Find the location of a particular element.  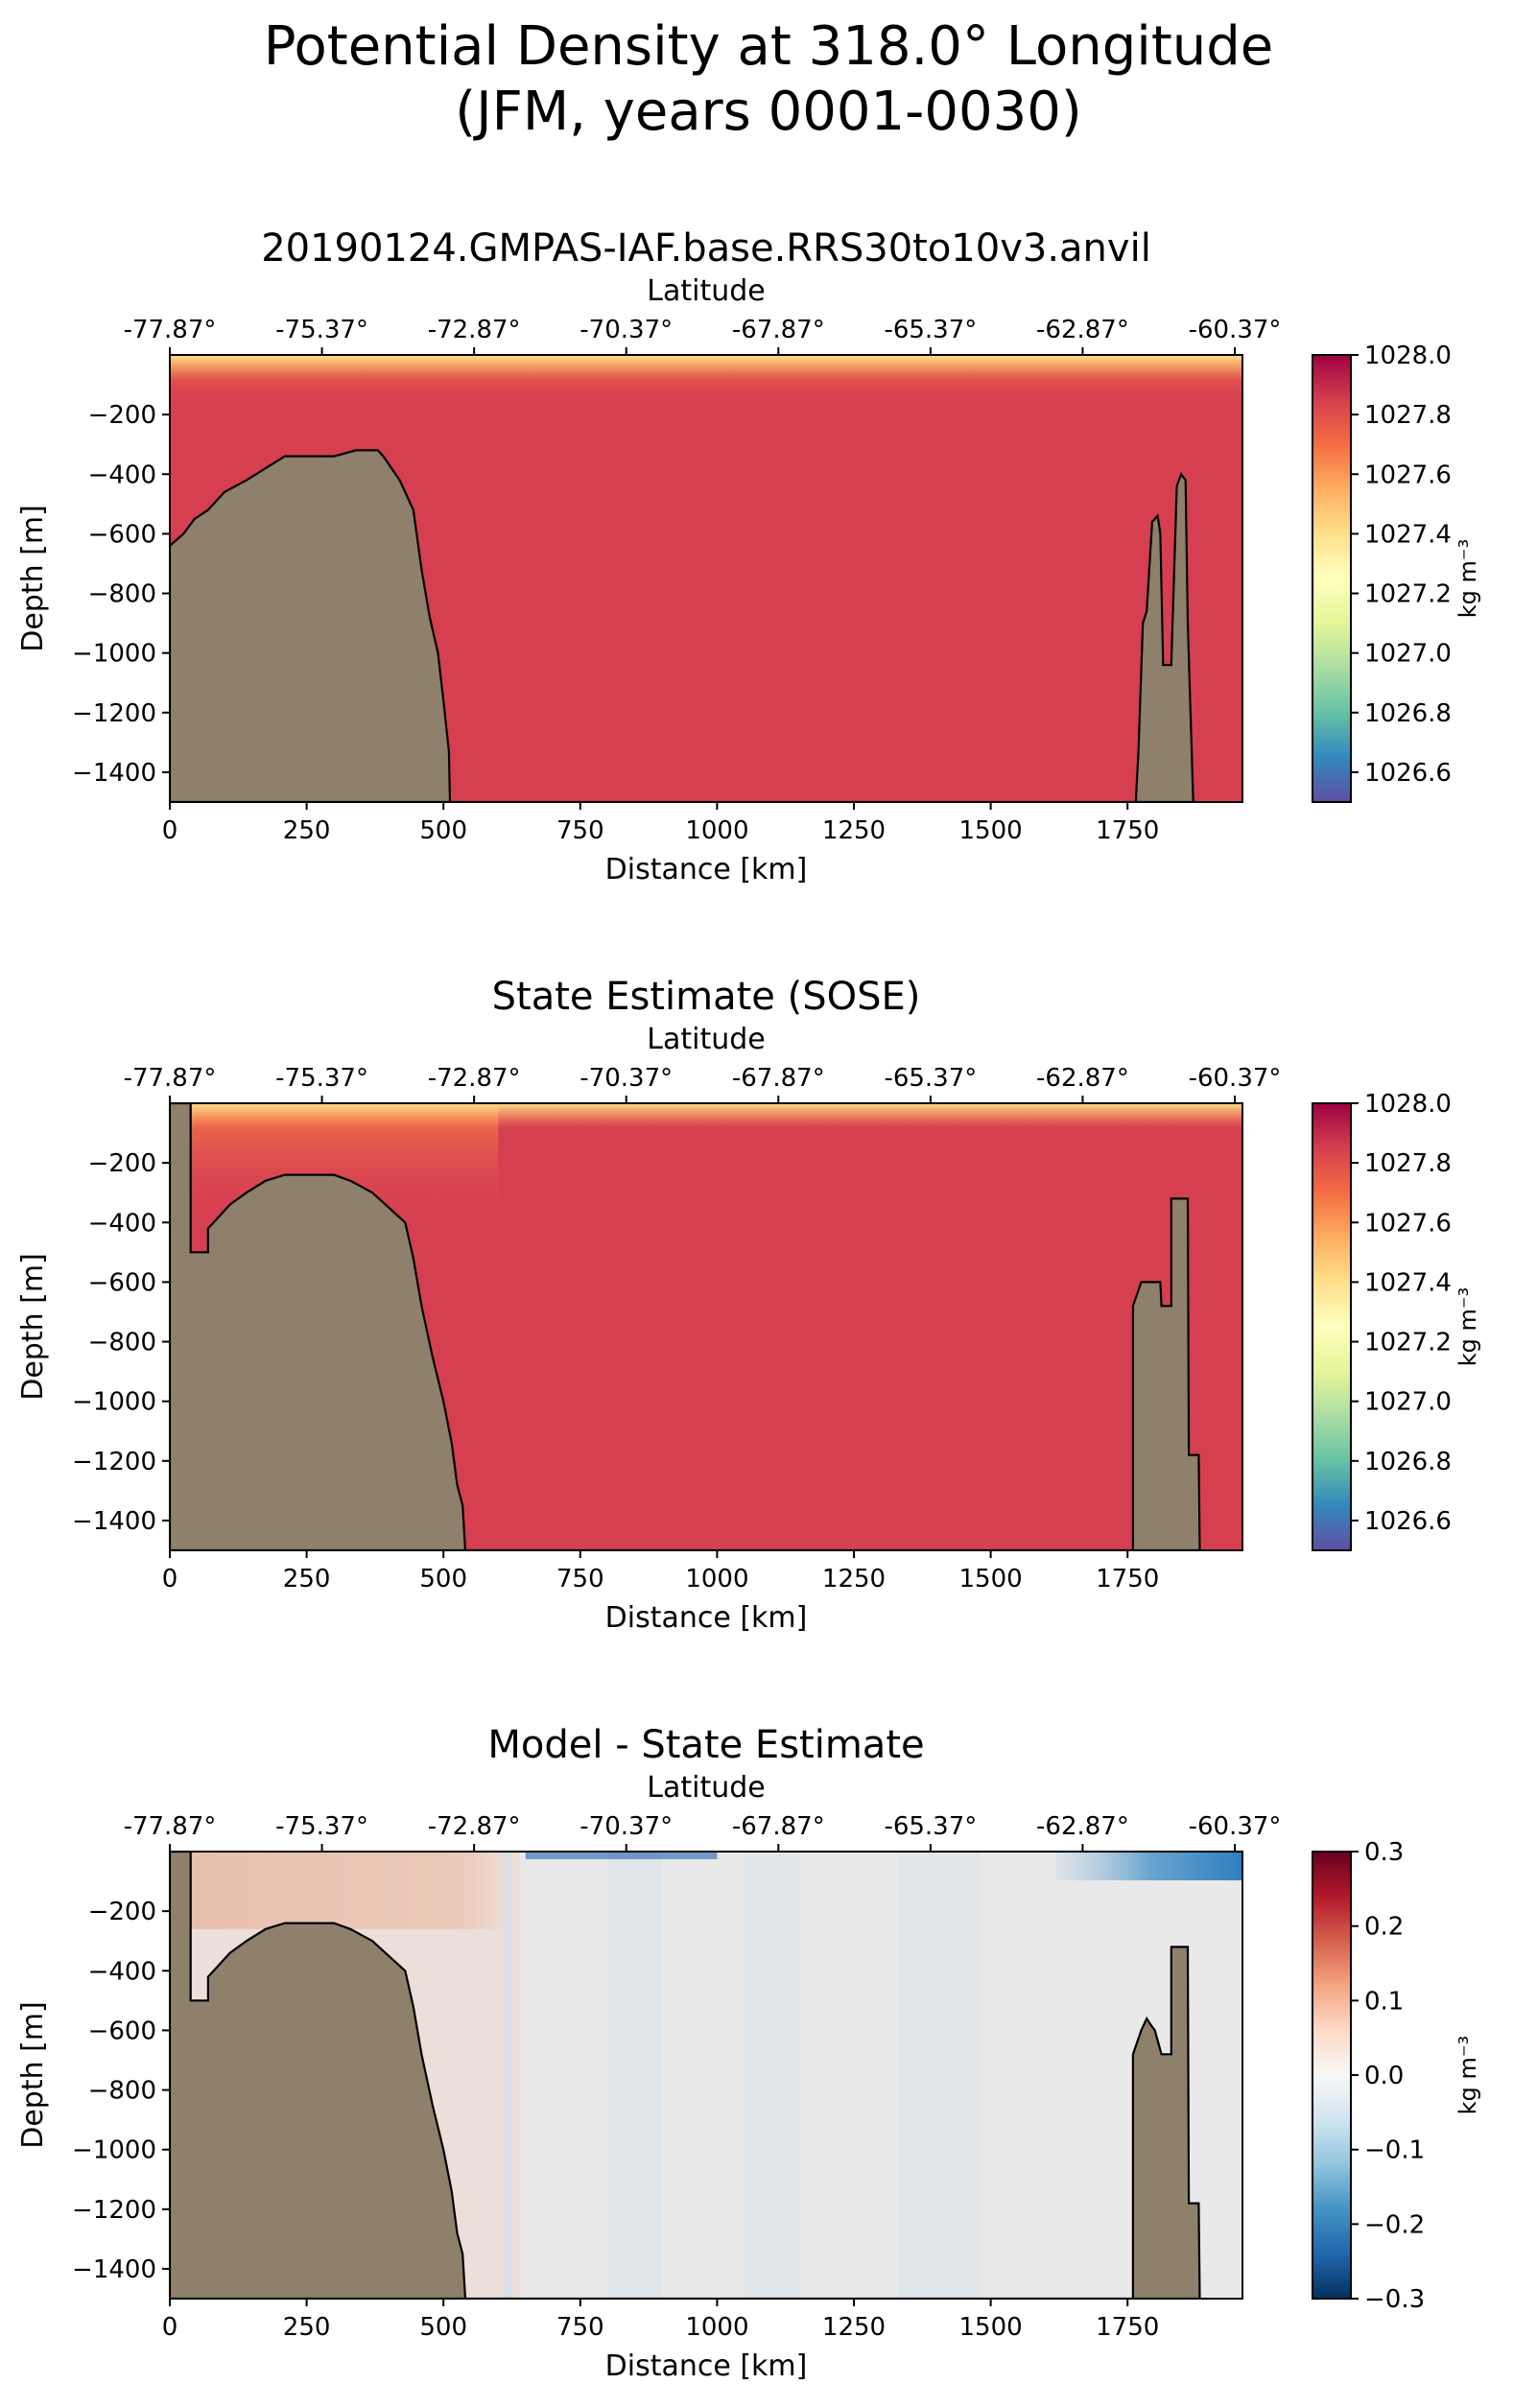

y-tick-label: −800 is located at coordinates (122, 2091).